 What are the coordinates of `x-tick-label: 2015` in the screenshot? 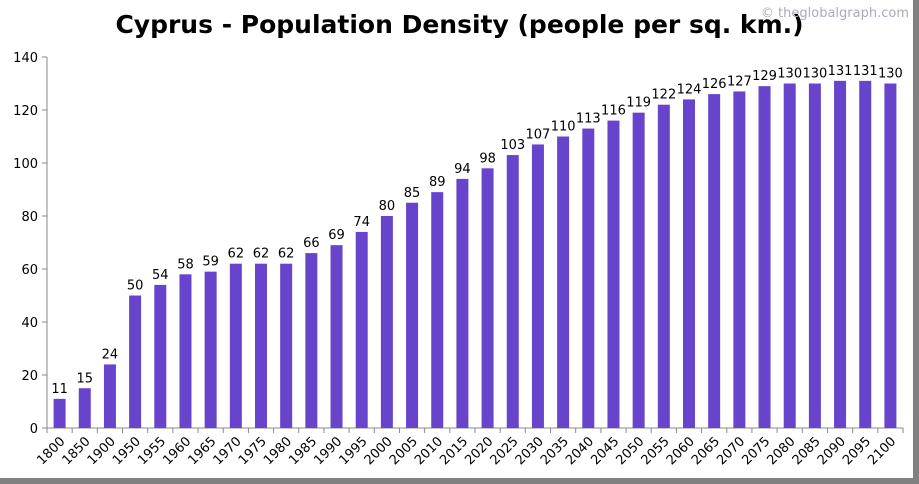 It's located at (454, 451).